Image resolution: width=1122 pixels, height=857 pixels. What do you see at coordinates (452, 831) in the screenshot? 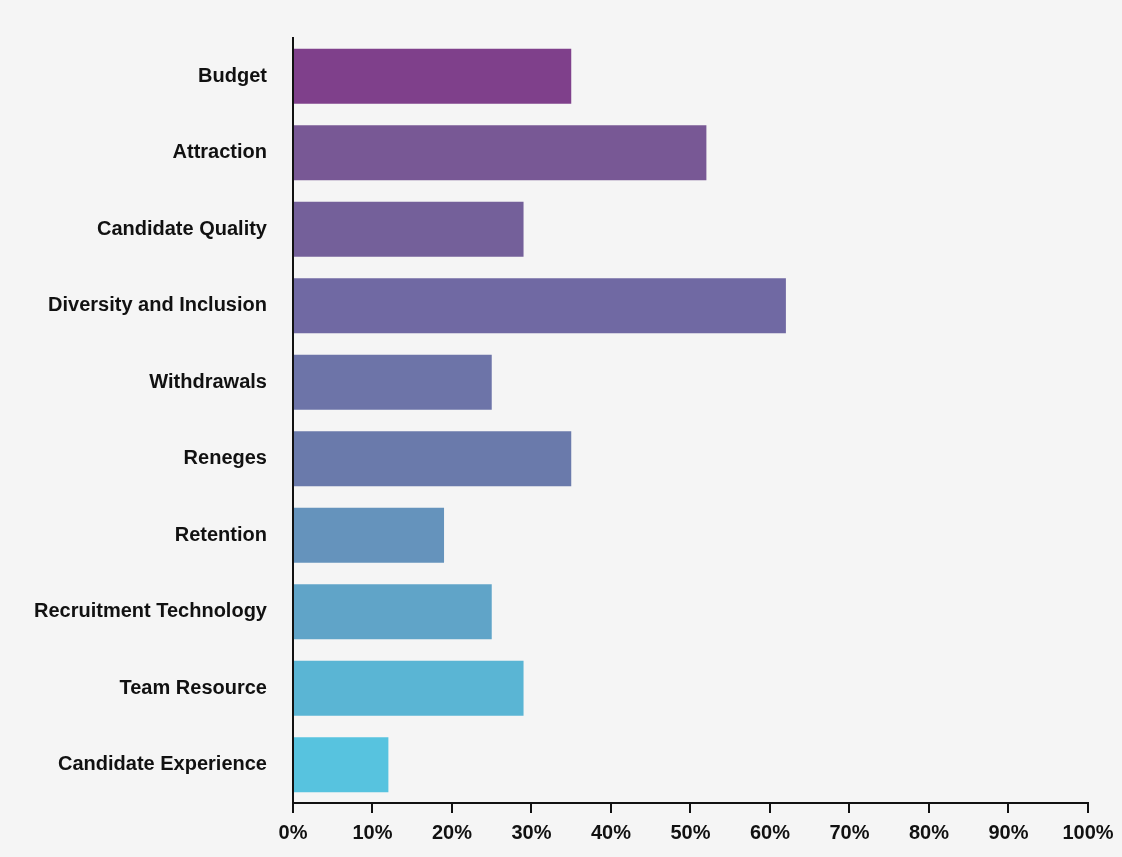
I see `x-tick-label: 20%` at bounding box center [452, 831].